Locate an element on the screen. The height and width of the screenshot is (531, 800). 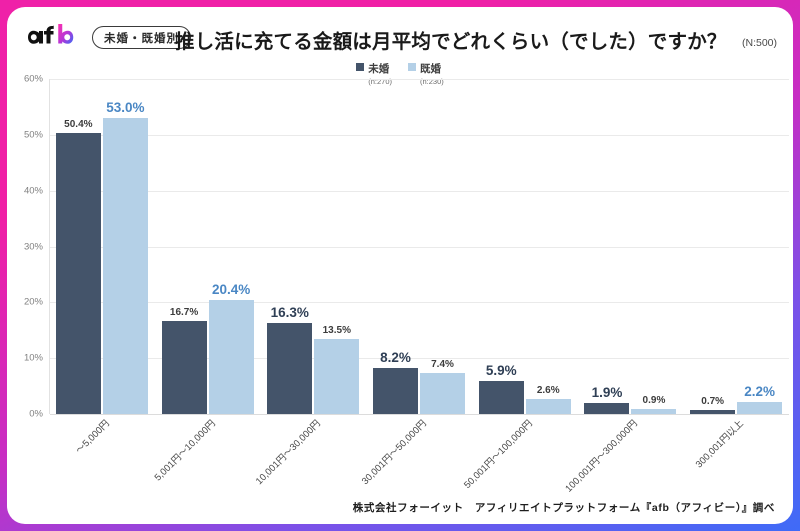
bar-未婚: 16.3% is located at coordinates (290, 359).